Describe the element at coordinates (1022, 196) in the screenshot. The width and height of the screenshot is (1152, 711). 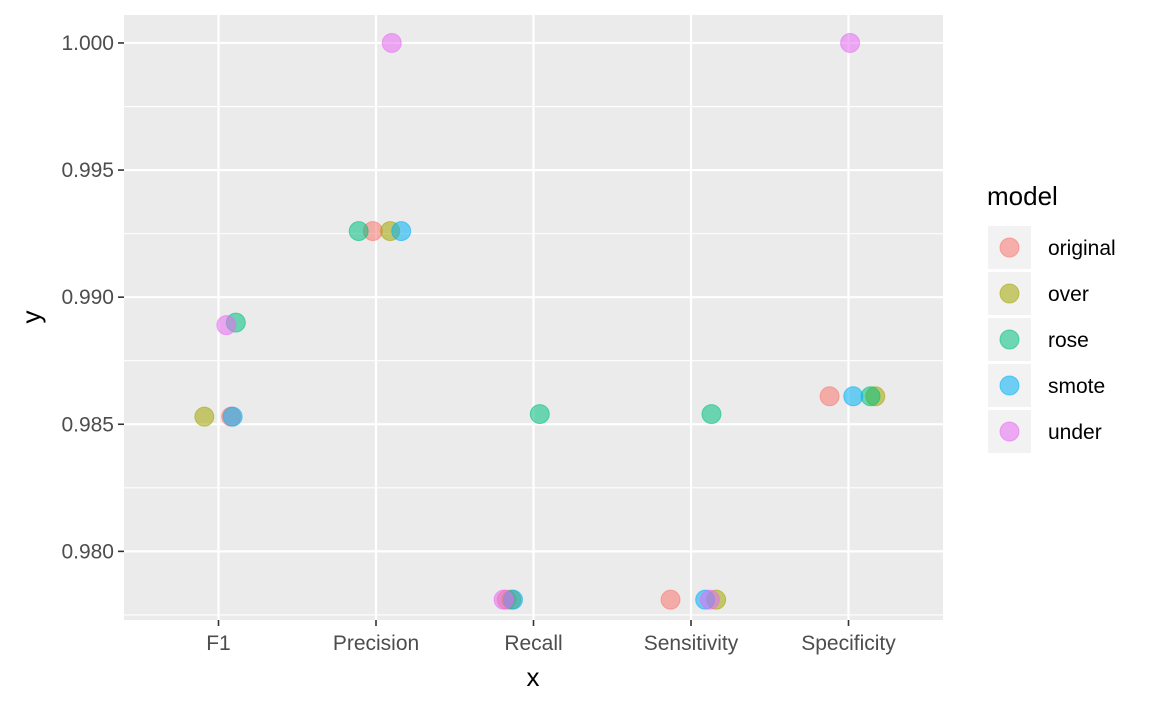
I see `legend-title: model` at that location.